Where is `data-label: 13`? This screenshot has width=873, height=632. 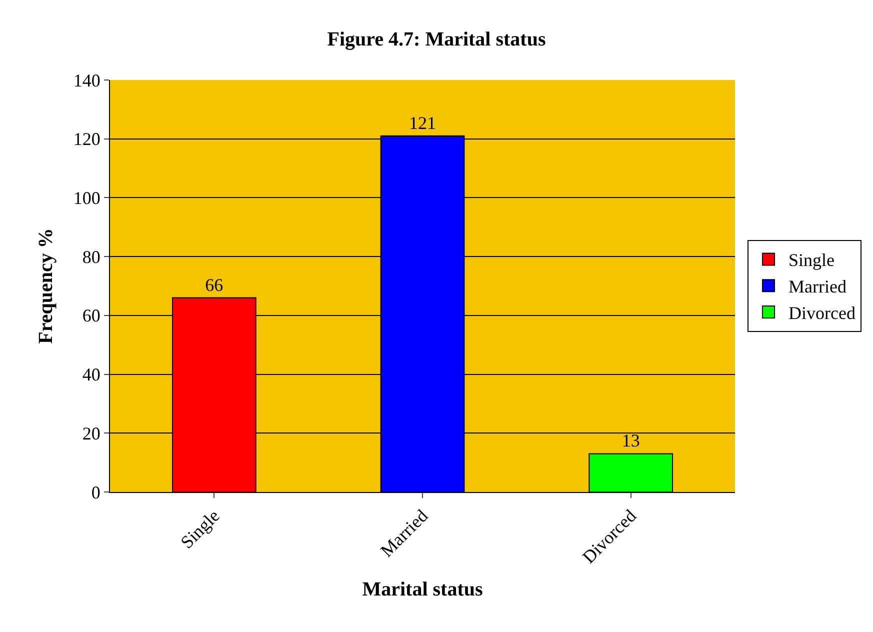 data-label: 13 is located at coordinates (631, 440).